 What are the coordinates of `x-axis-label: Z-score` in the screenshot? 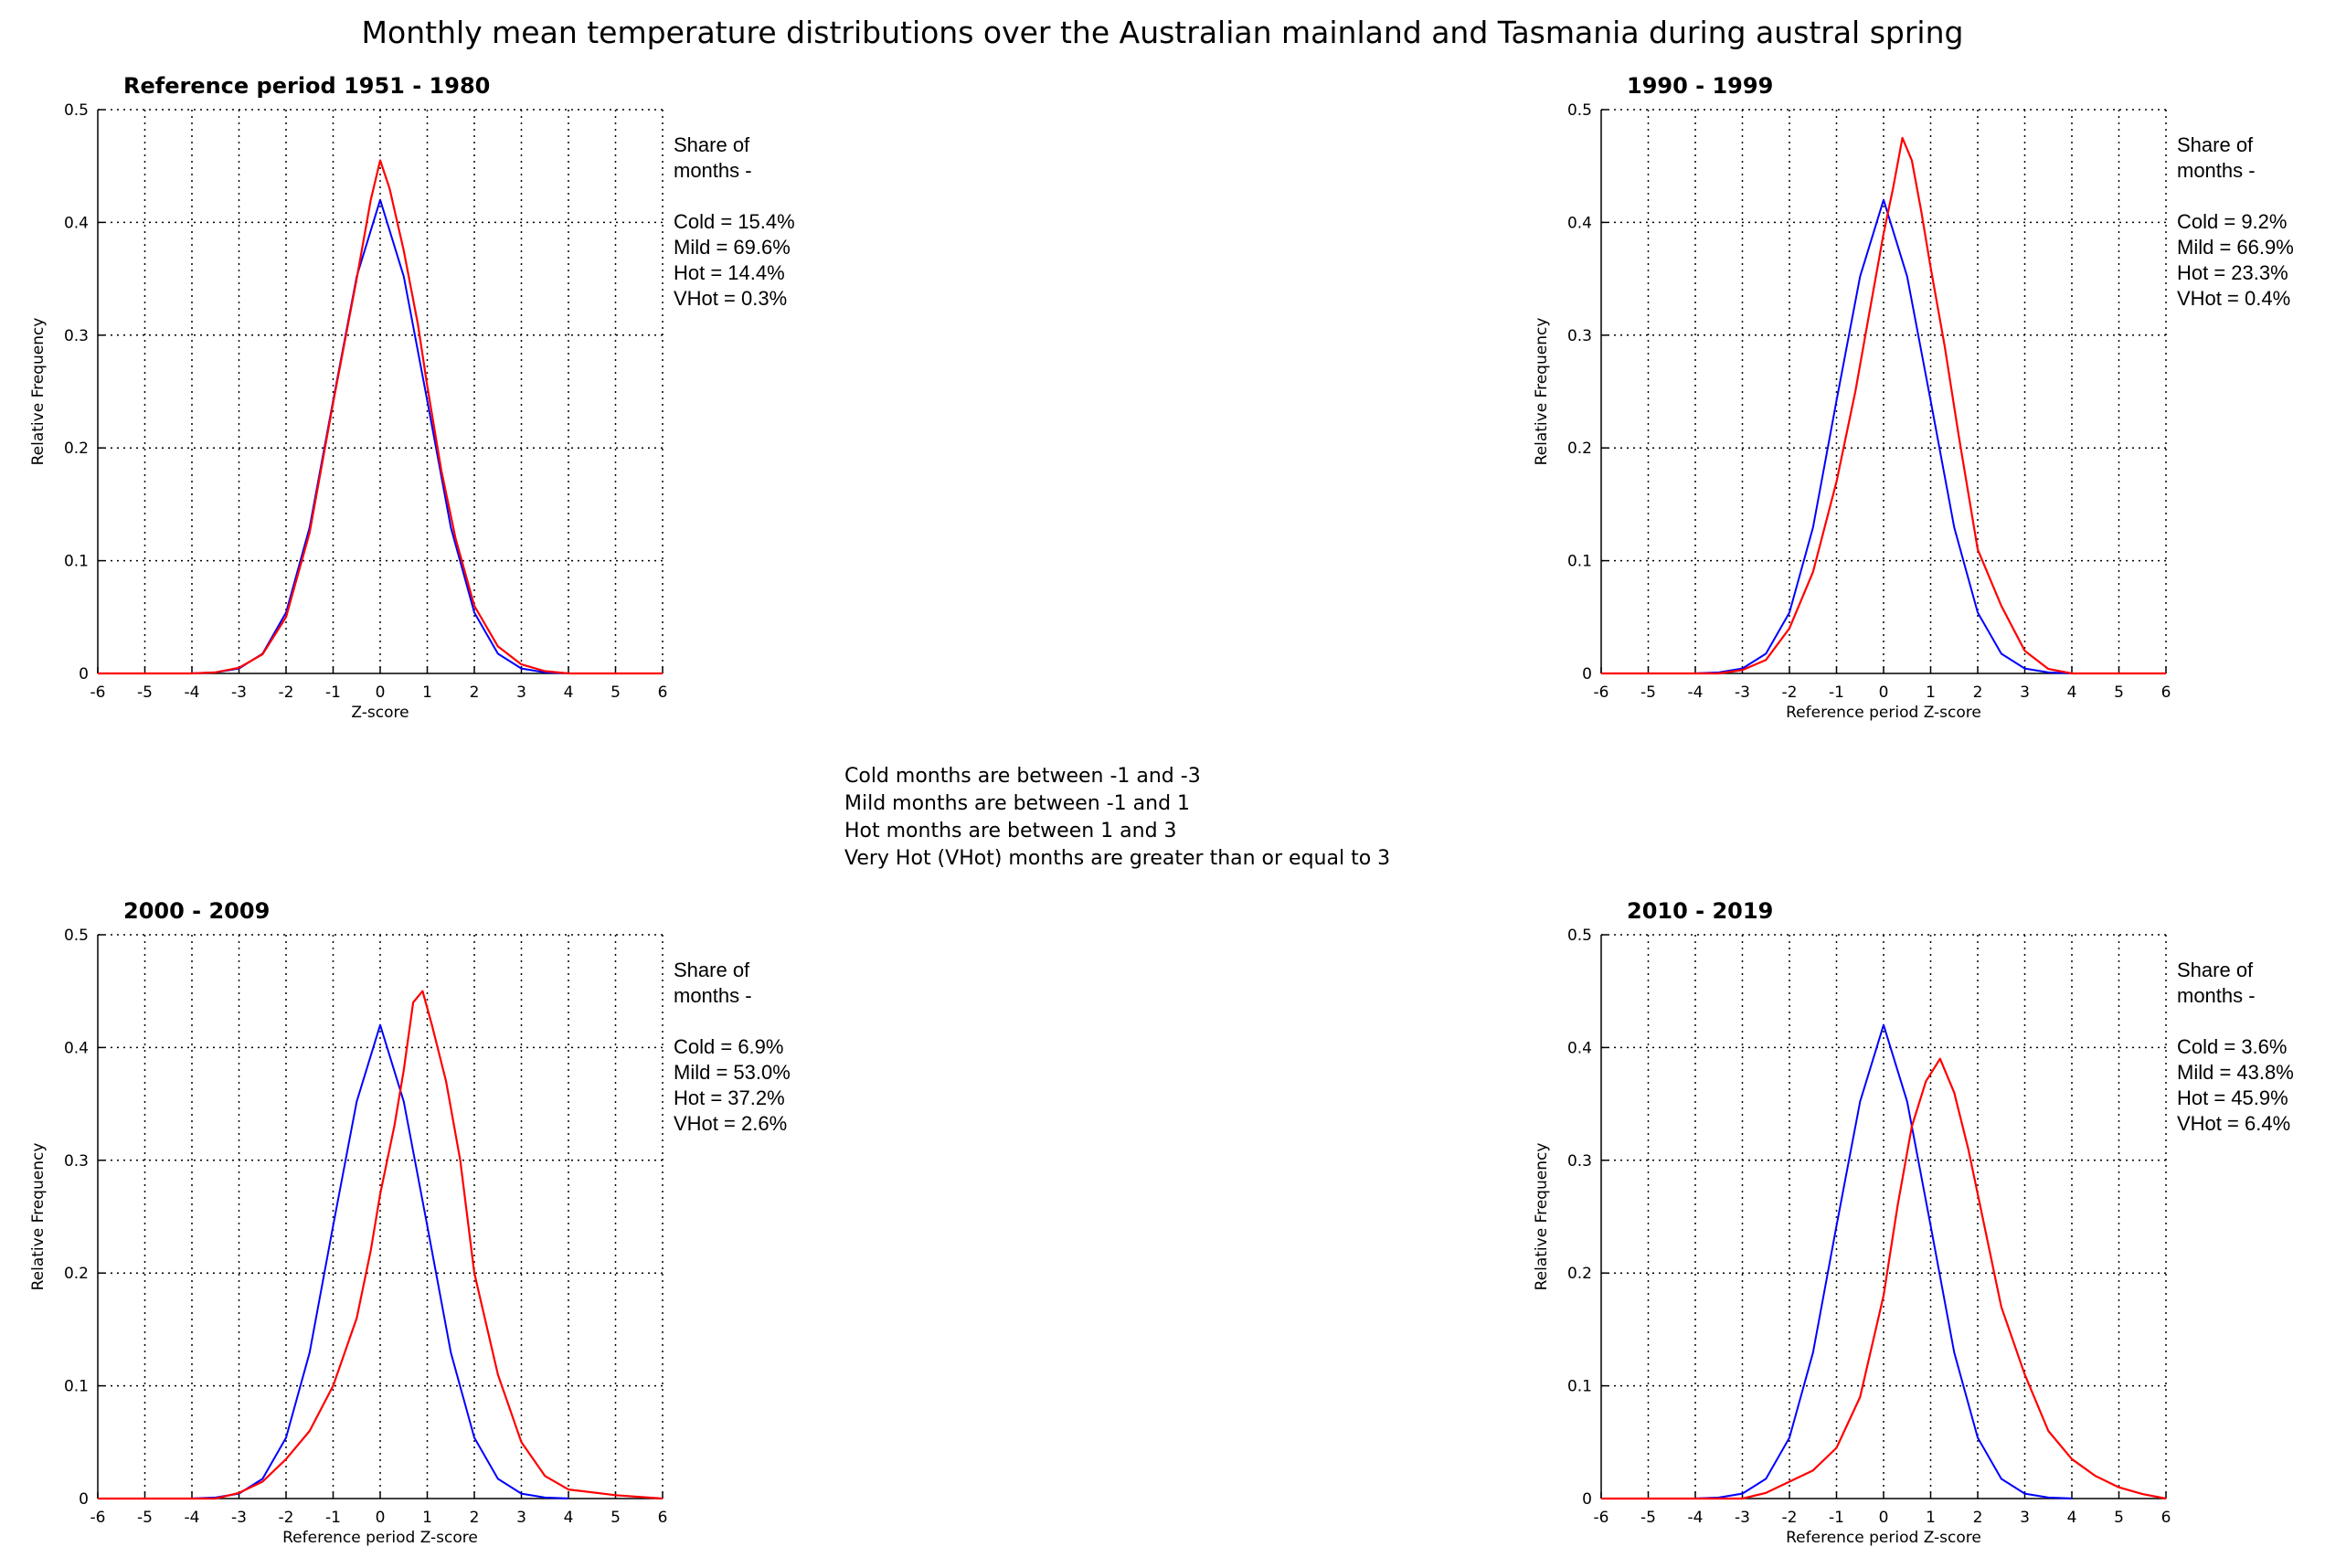 It's located at (380, 713).